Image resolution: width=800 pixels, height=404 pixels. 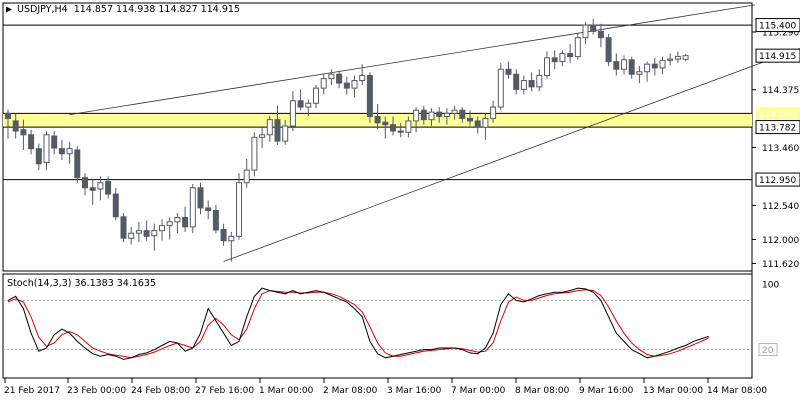 What do you see at coordinates (93, 9) in the screenshot?
I see `ohlc-open: 114.857` at bounding box center [93, 9].